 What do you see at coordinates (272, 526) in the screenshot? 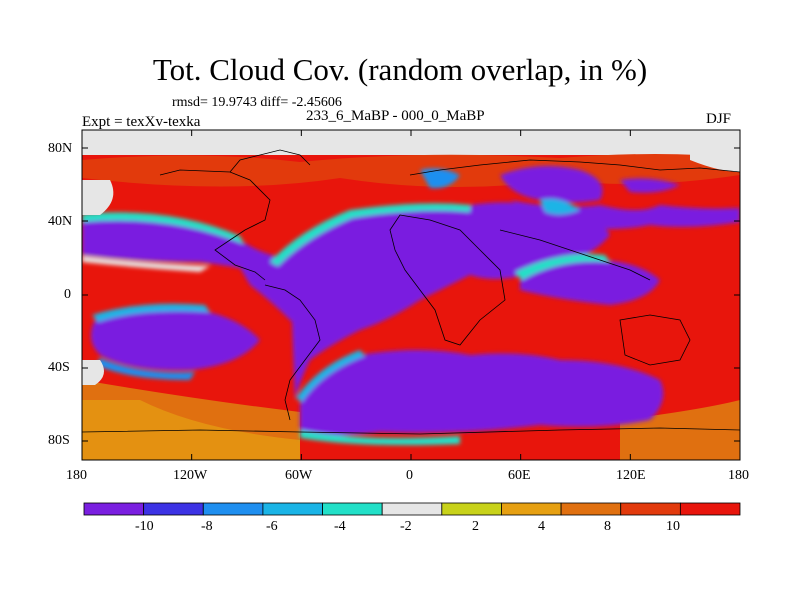
I see `colorbar-label: -6` at bounding box center [272, 526].